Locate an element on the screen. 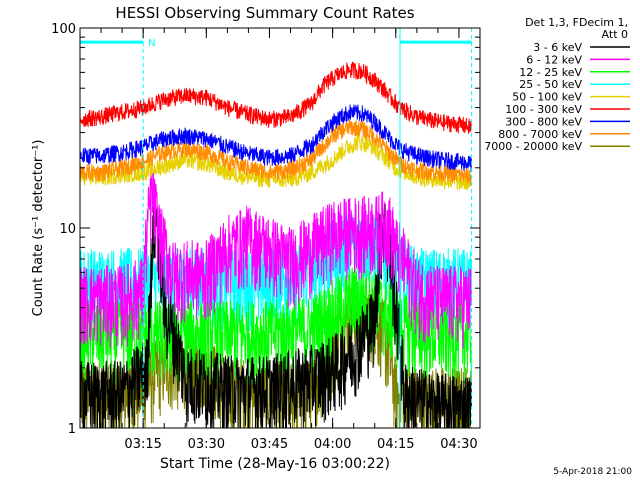 The height and width of the screenshot is (480, 640). x-tick-label: 04:15 is located at coordinates (395, 444).